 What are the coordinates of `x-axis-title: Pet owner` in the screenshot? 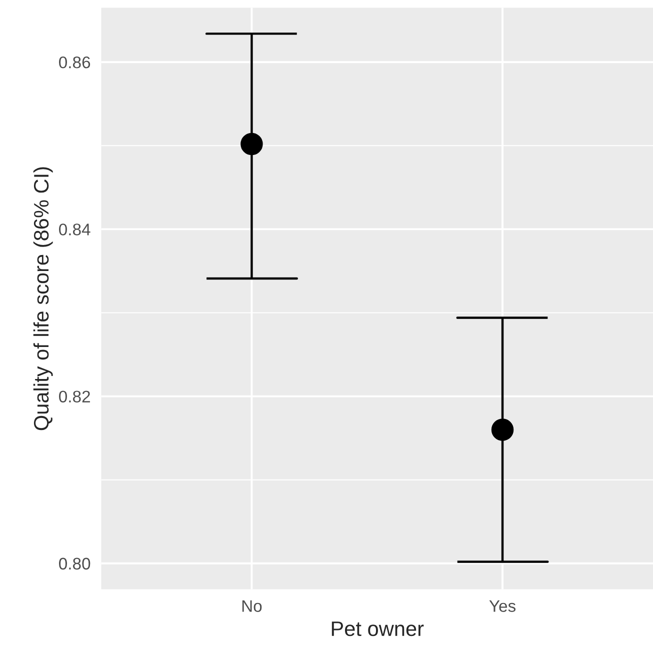 It's located at (378, 629).